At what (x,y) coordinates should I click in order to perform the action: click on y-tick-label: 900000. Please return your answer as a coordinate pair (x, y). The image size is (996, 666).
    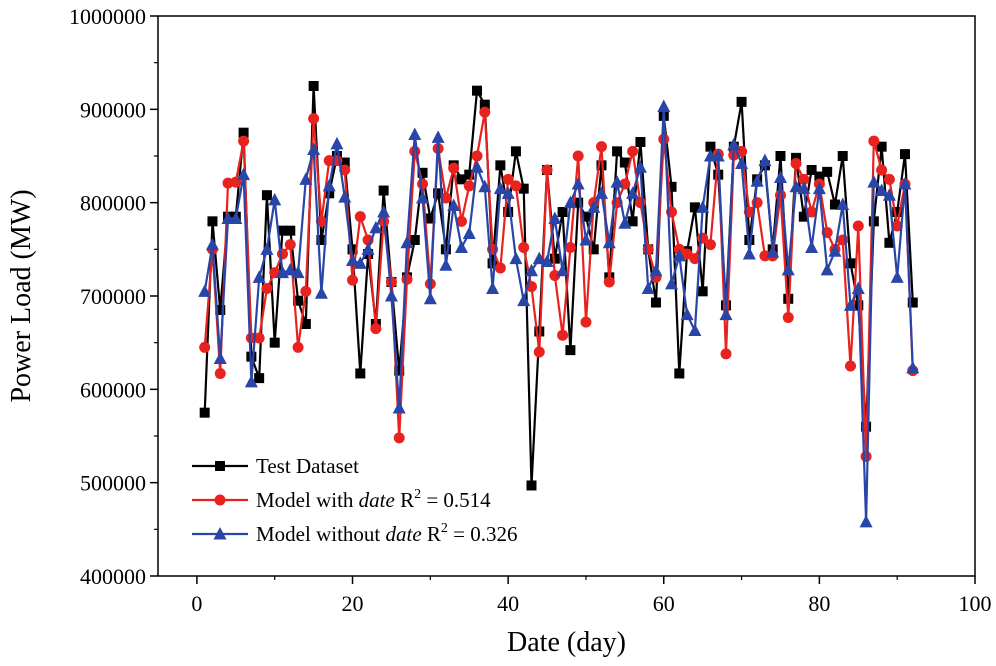
    Looking at the image, I should click on (113, 109).